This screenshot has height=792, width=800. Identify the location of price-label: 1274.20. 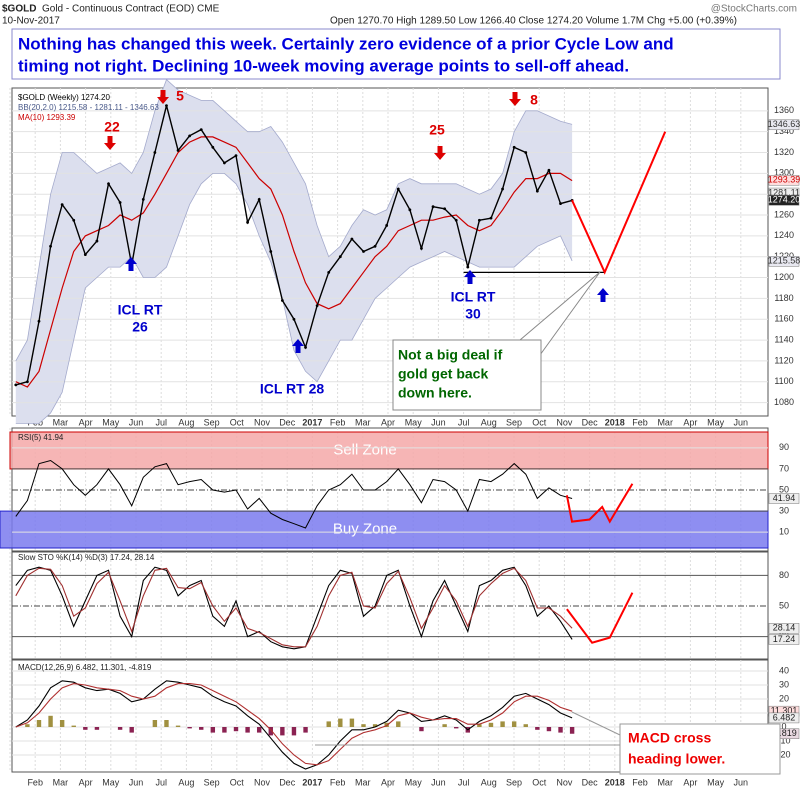
(784, 200).